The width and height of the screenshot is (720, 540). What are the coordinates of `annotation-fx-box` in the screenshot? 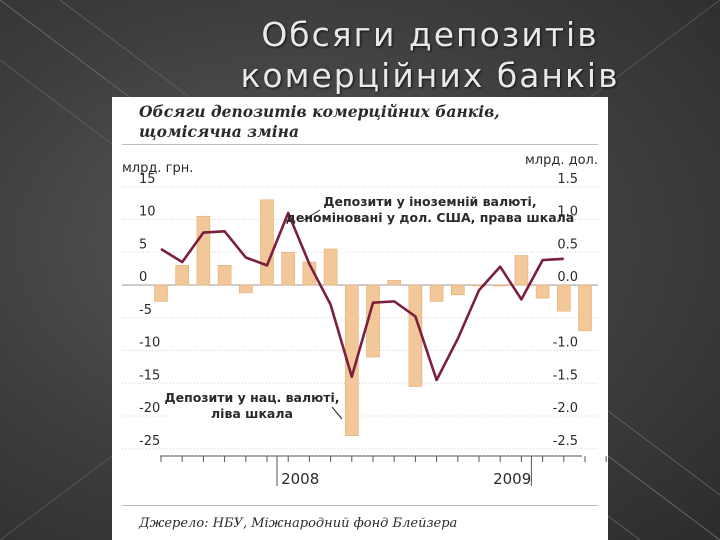 It's located at (427, 209).